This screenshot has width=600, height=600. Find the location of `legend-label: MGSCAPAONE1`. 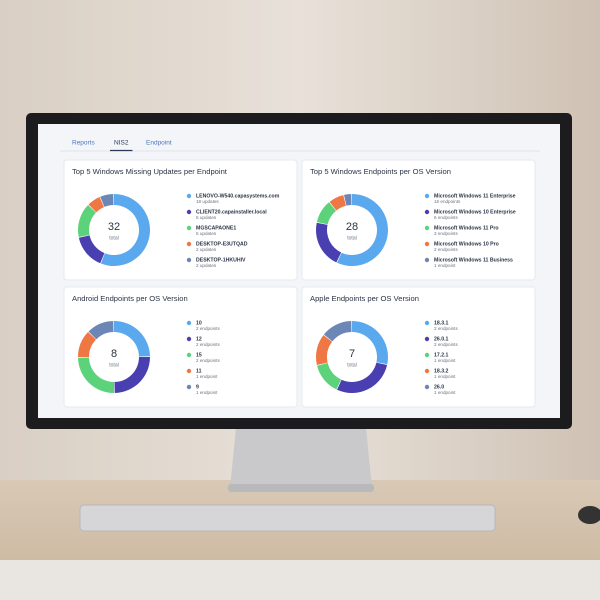

legend-label: MGSCAPAONE1 is located at coordinates (216, 228).